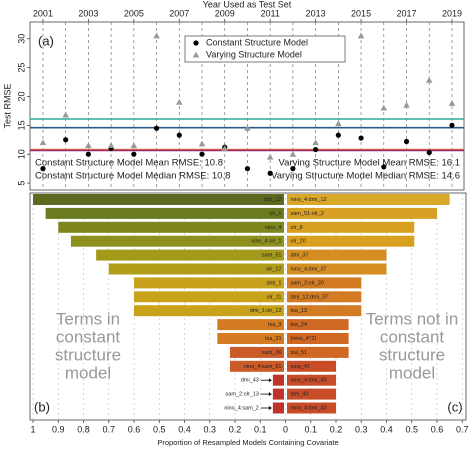 Image resolution: width=474 pixels, height=450 pixels. I want to click on arrow-head, so click(270, 408).